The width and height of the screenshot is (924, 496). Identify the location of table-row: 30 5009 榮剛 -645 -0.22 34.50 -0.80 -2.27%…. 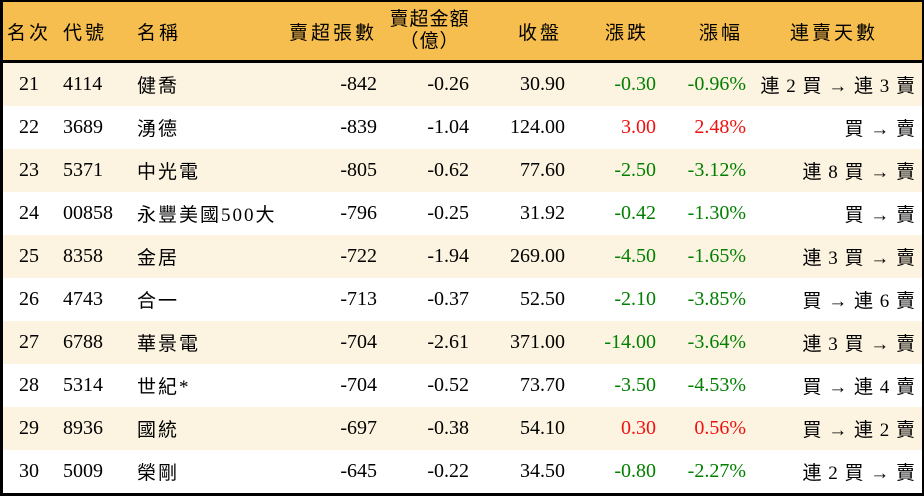
(462, 471).